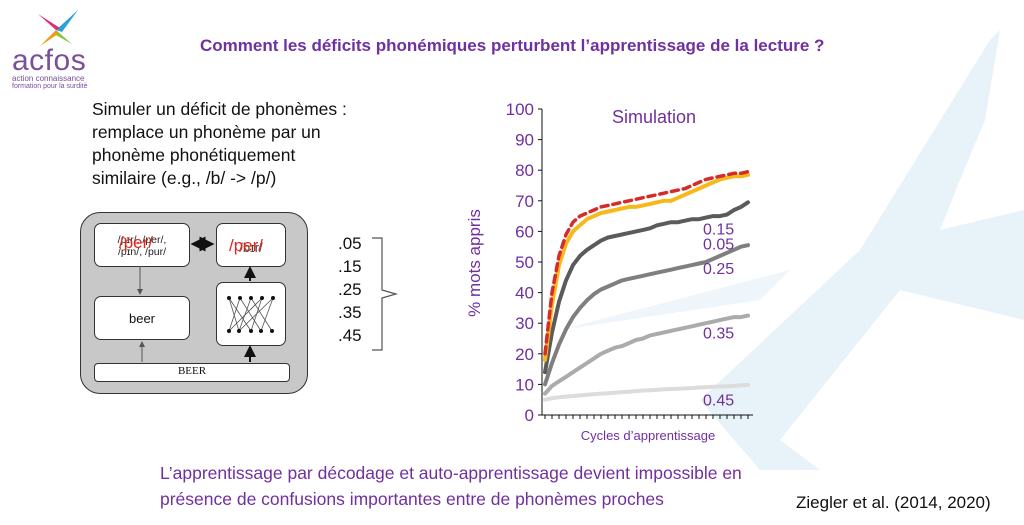 This screenshot has height=525, width=1024. I want to click on network-icon, so click(251, 314).